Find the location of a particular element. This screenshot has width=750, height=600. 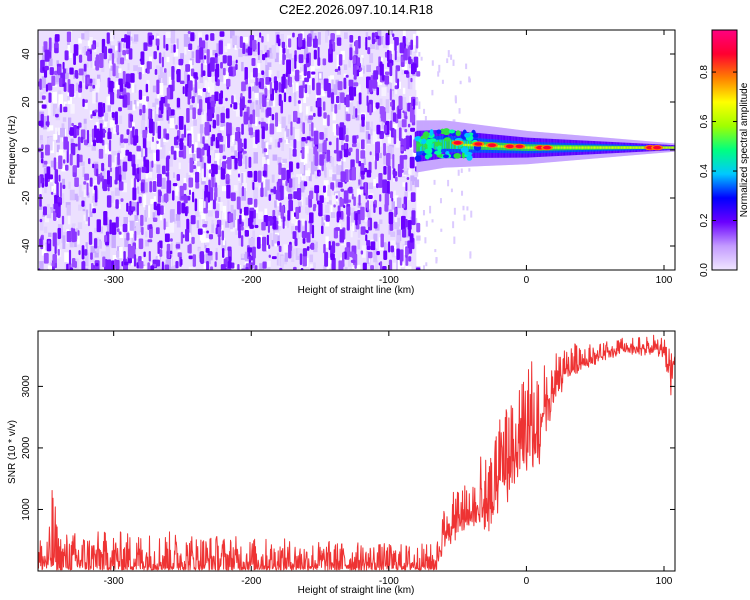

snr-x-tick-label: -300 is located at coordinates (114, 581).